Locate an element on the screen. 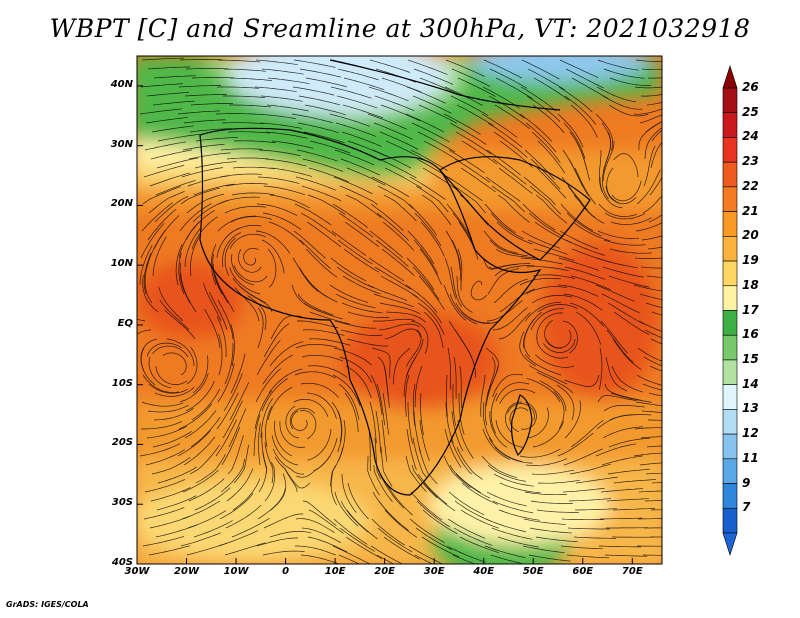 This screenshot has width=800, height=618. field-paleyellow-south is located at coordinates (520, 505).